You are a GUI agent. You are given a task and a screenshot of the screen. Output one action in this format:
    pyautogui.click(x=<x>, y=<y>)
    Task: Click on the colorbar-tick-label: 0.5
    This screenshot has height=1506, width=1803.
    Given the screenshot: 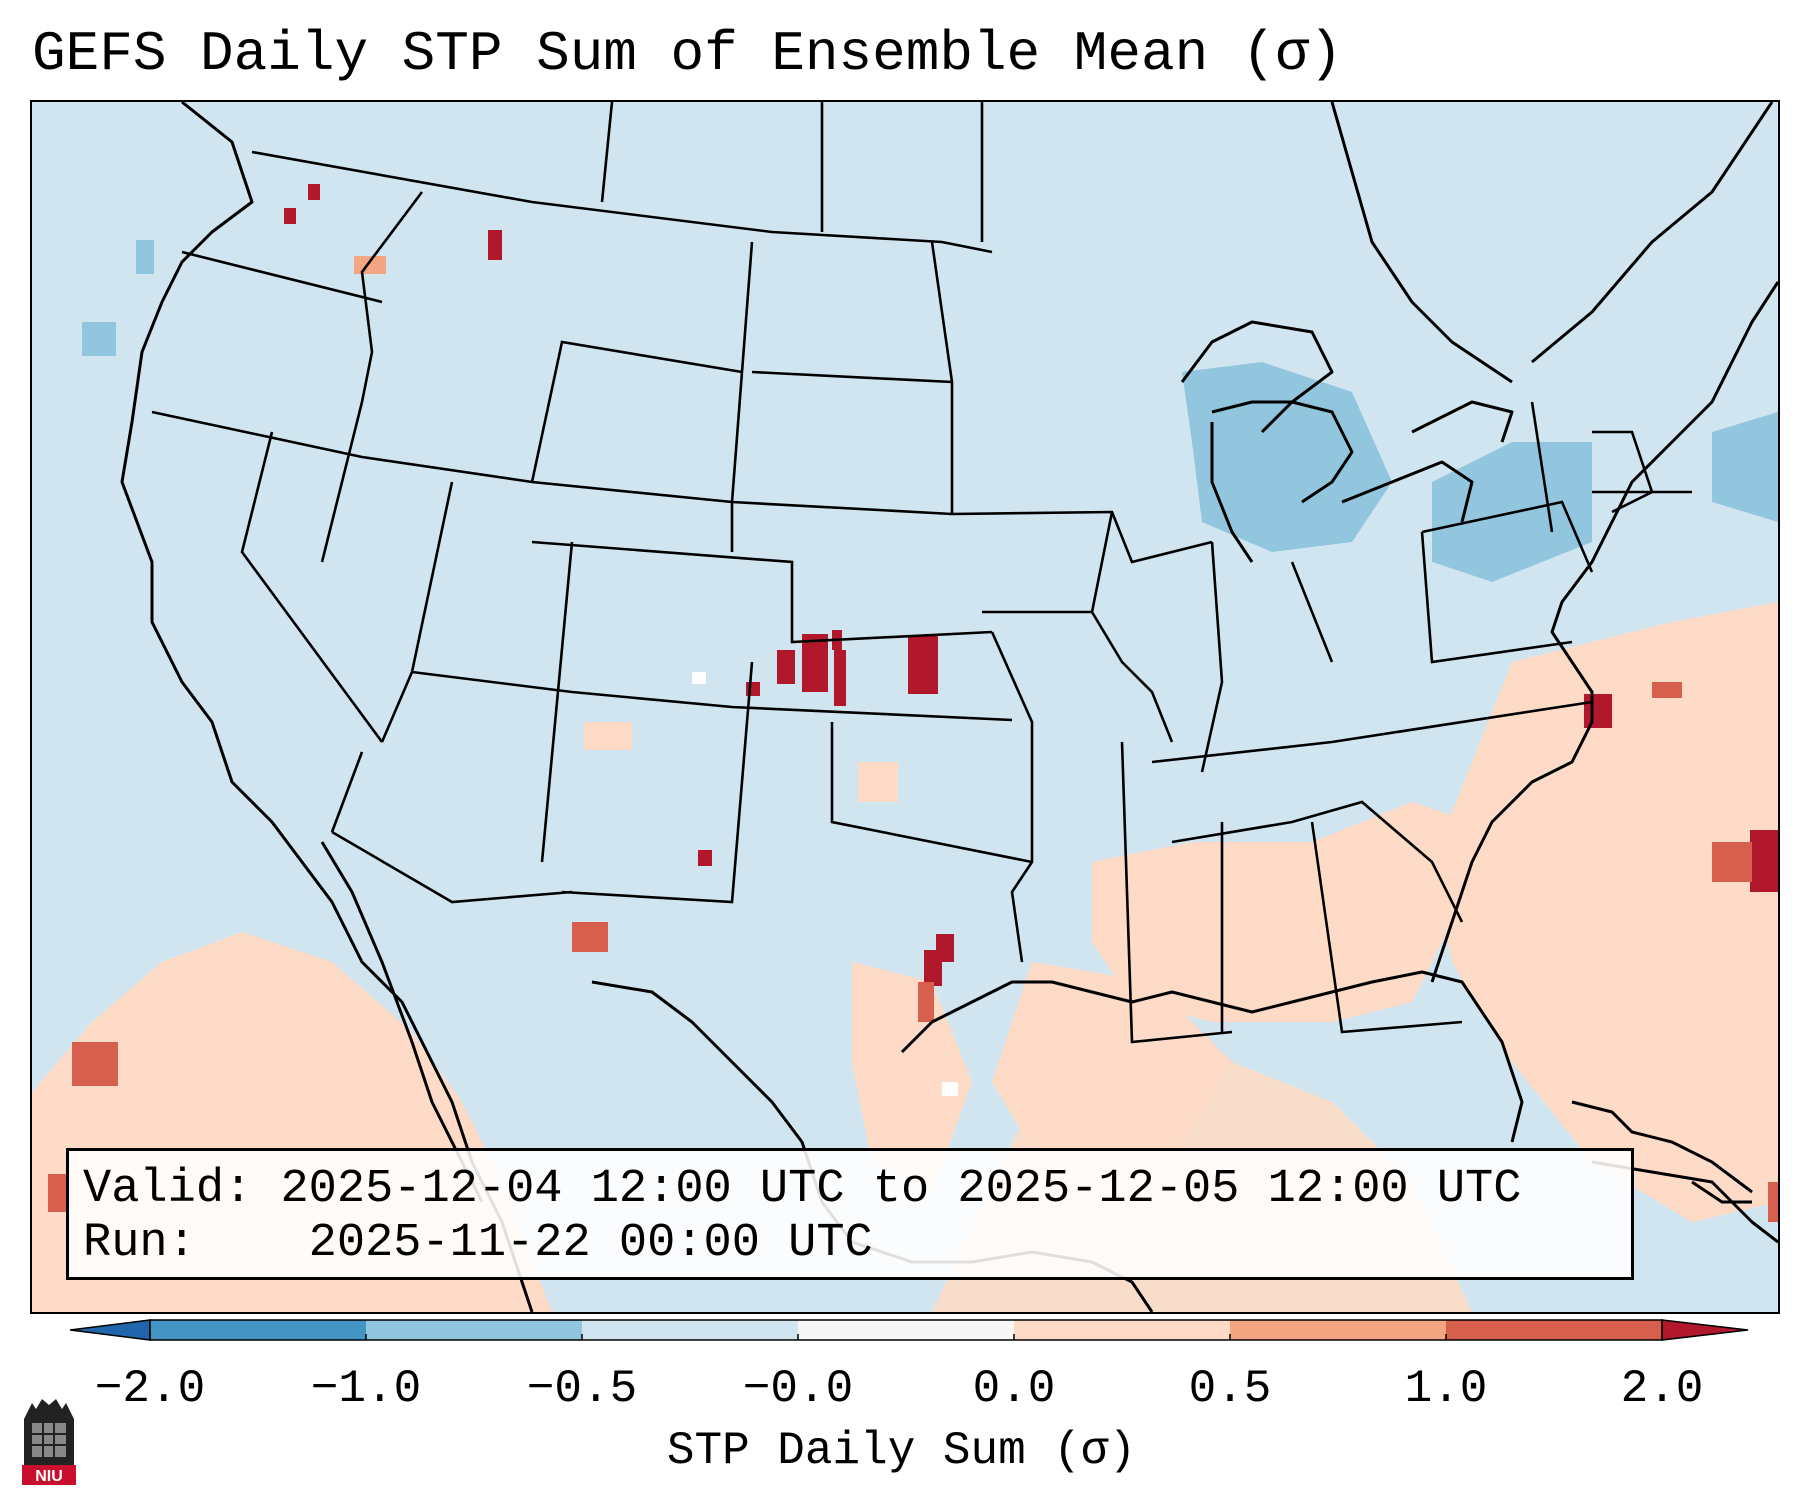 What is the action you would take?
    pyautogui.click(x=1230, y=1389)
    